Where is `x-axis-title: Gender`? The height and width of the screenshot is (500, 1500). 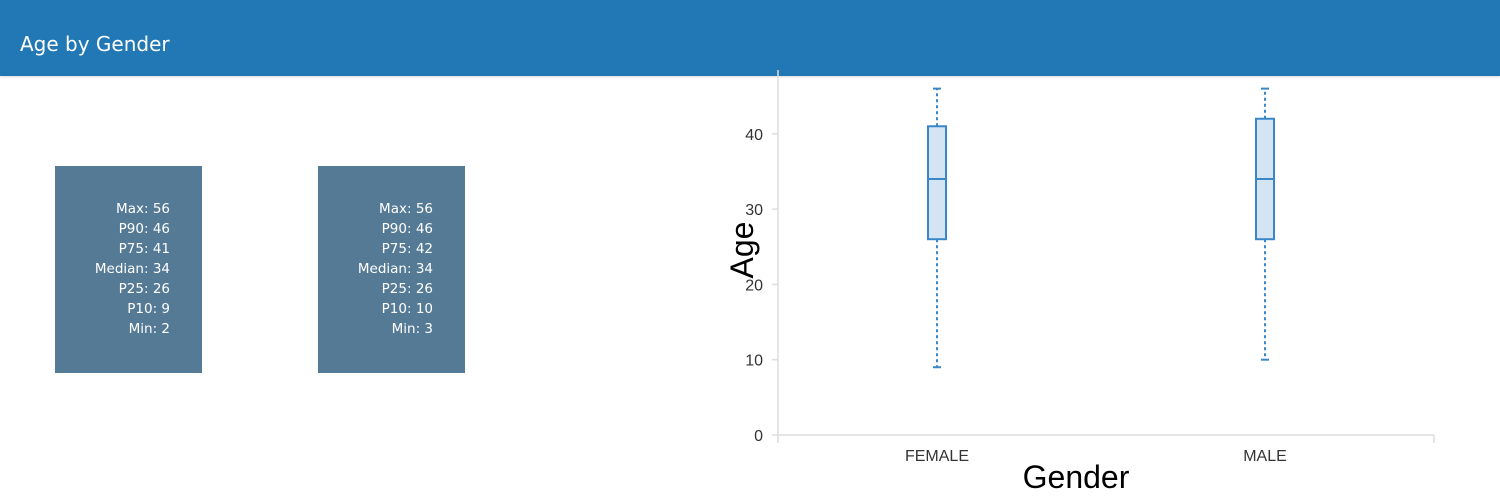 x-axis-title: Gender is located at coordinates (1076, 477).